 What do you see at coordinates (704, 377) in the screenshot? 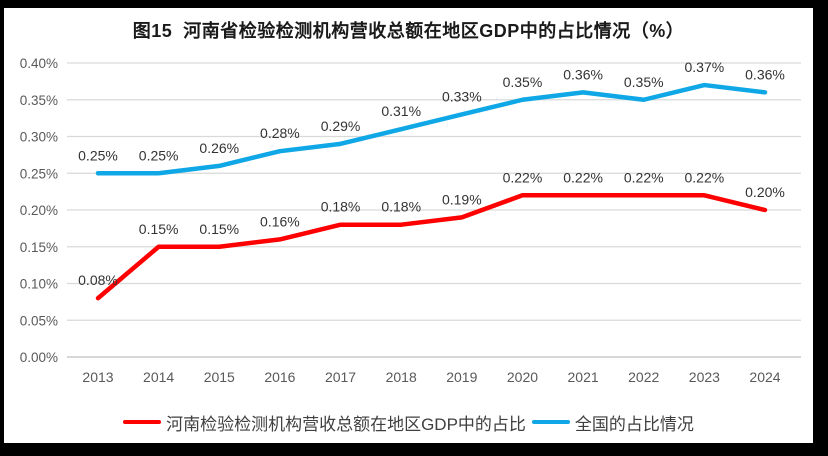
I see `x-tick-label: 2023` at bounding box center [704, 377].